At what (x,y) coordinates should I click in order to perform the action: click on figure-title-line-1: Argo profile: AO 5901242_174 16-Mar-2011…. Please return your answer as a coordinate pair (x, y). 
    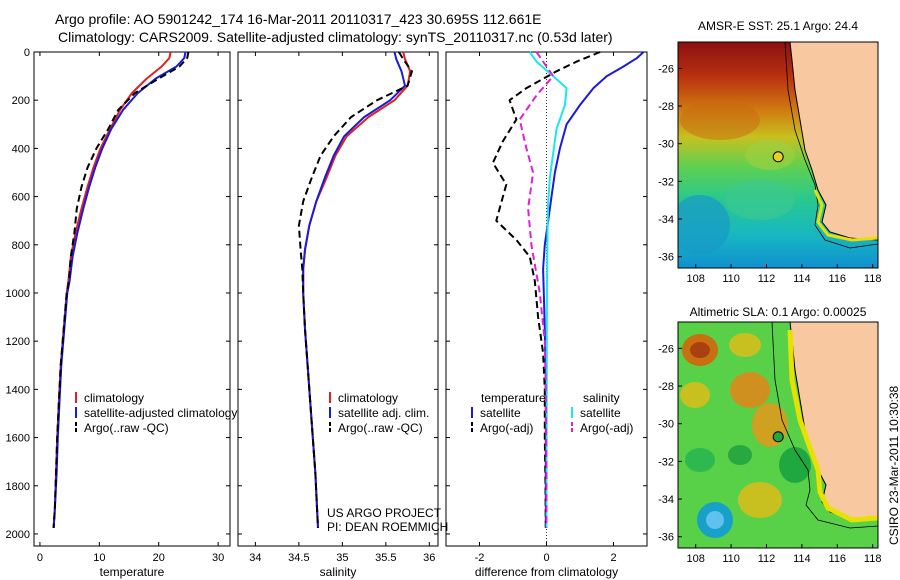
    Looking at the image, I should click on (298, 19).